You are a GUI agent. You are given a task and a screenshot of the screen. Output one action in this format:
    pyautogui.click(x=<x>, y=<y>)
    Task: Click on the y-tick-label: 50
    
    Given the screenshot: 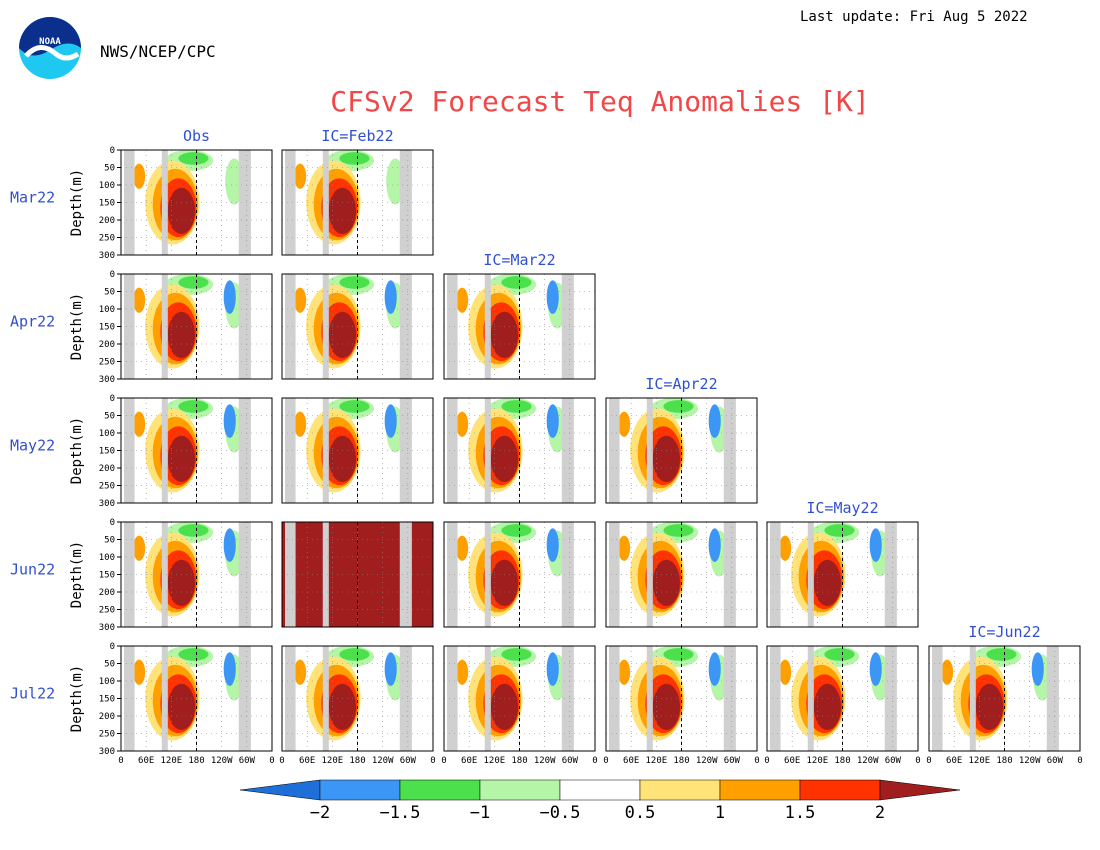 What is the action you would take?
    pyautogui.click(x=109, y=293)
    